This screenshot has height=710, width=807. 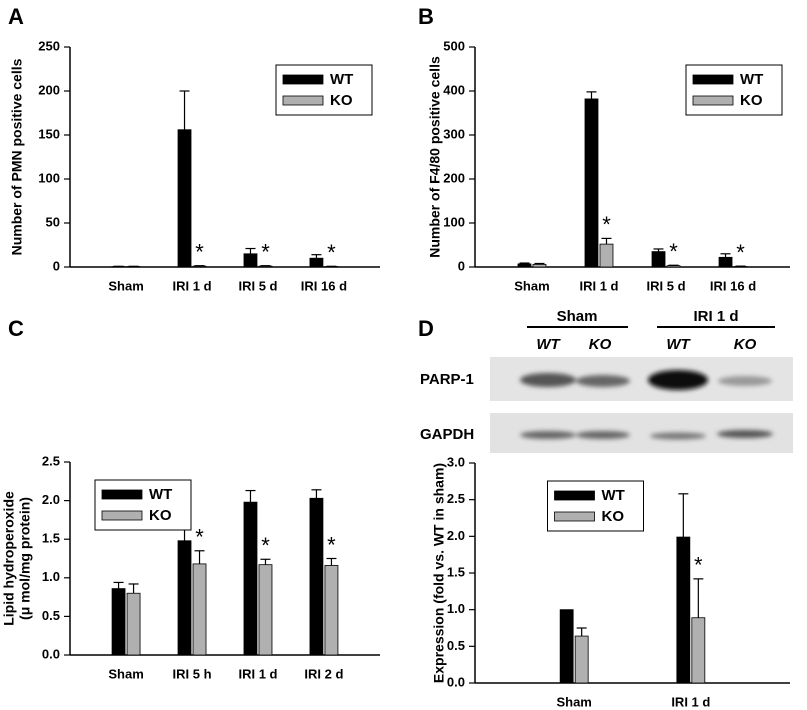 What do you see at coordinates (454, 45) in the screenshot?
I see `y-tick-label: 500` at bounding box center [454, 45].